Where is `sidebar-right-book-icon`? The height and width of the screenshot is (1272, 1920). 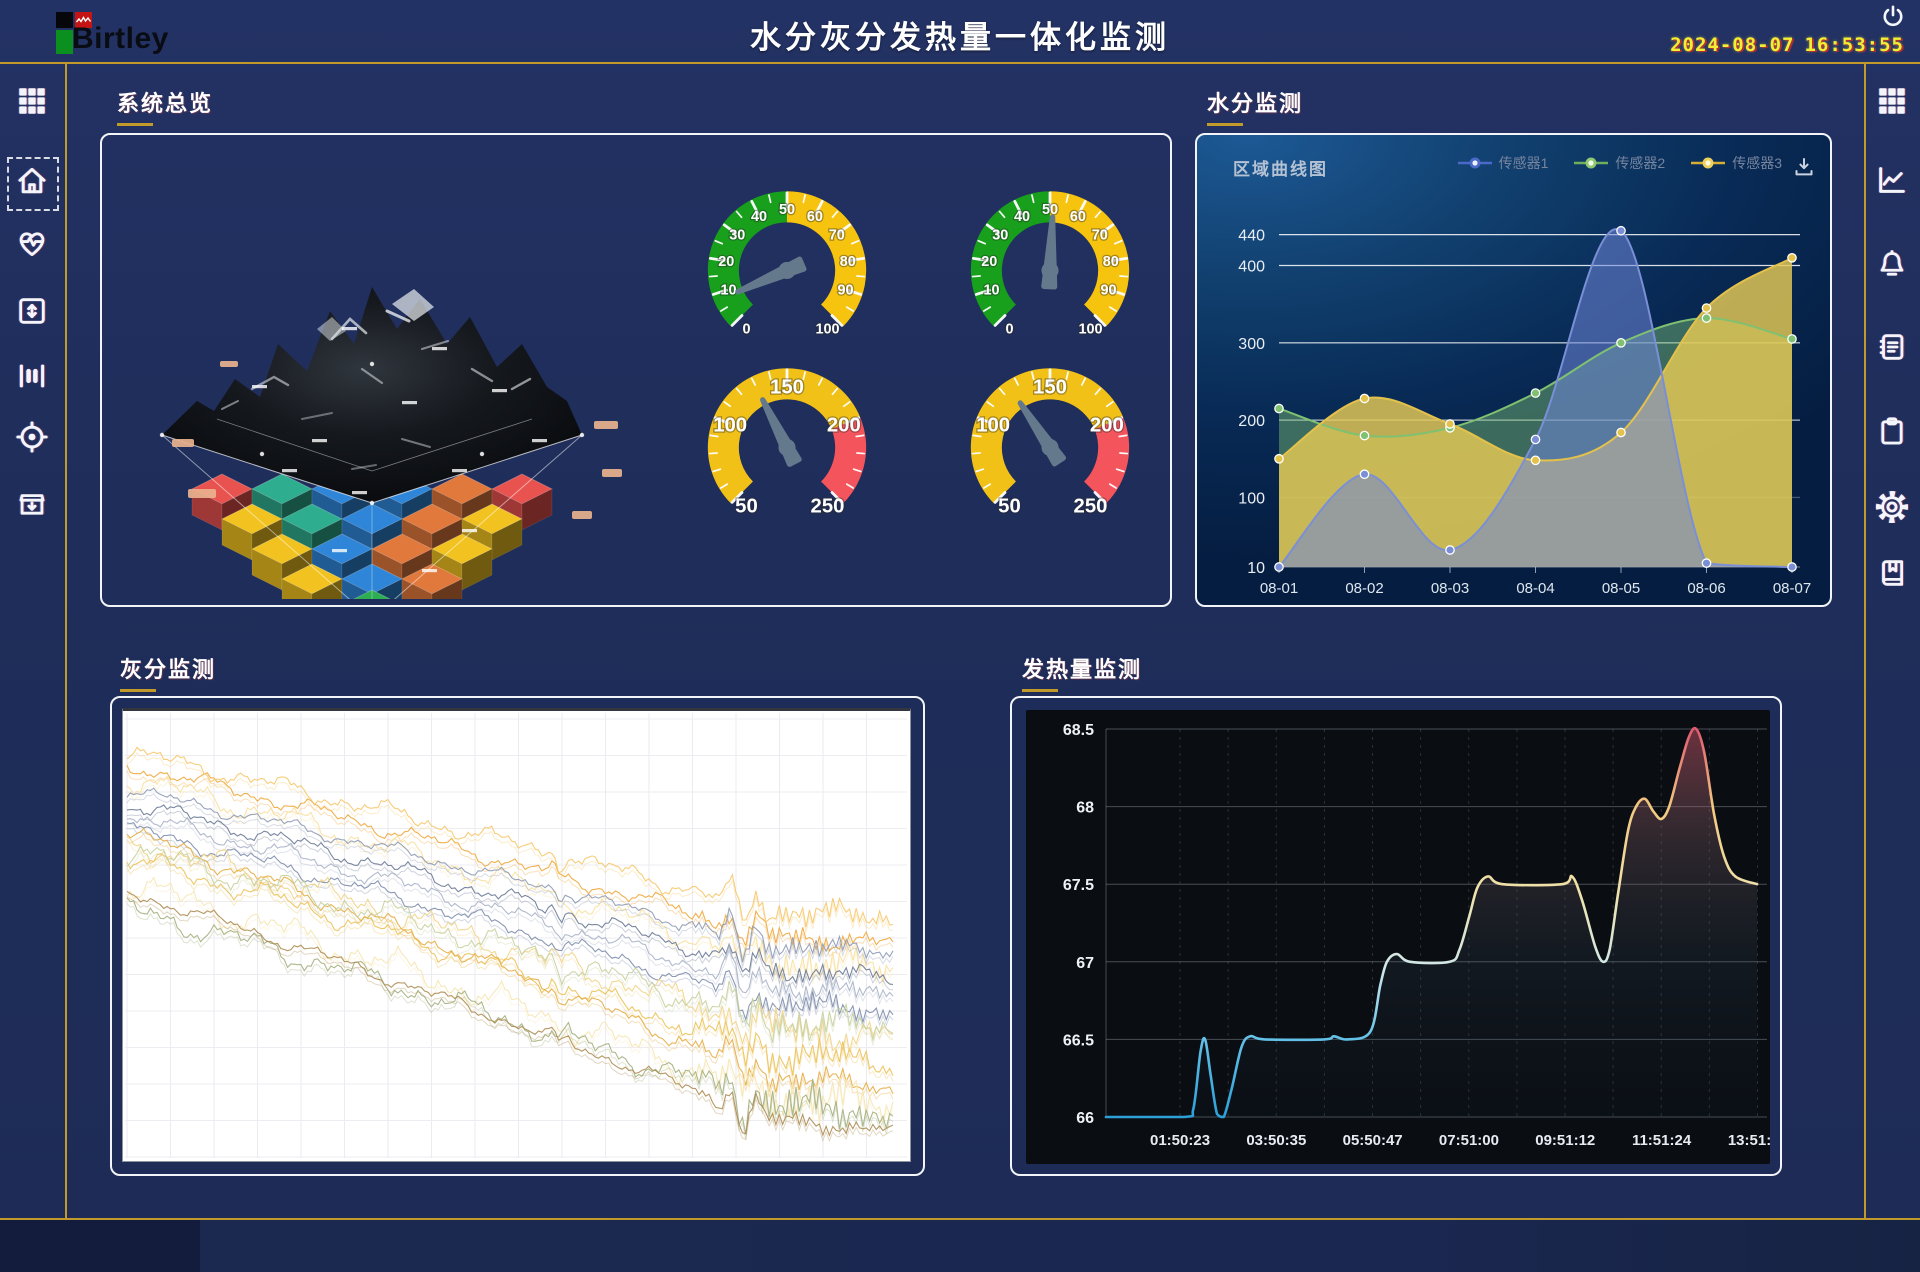 sidebar-right-book-icon is located at coordinates (1892, 573).